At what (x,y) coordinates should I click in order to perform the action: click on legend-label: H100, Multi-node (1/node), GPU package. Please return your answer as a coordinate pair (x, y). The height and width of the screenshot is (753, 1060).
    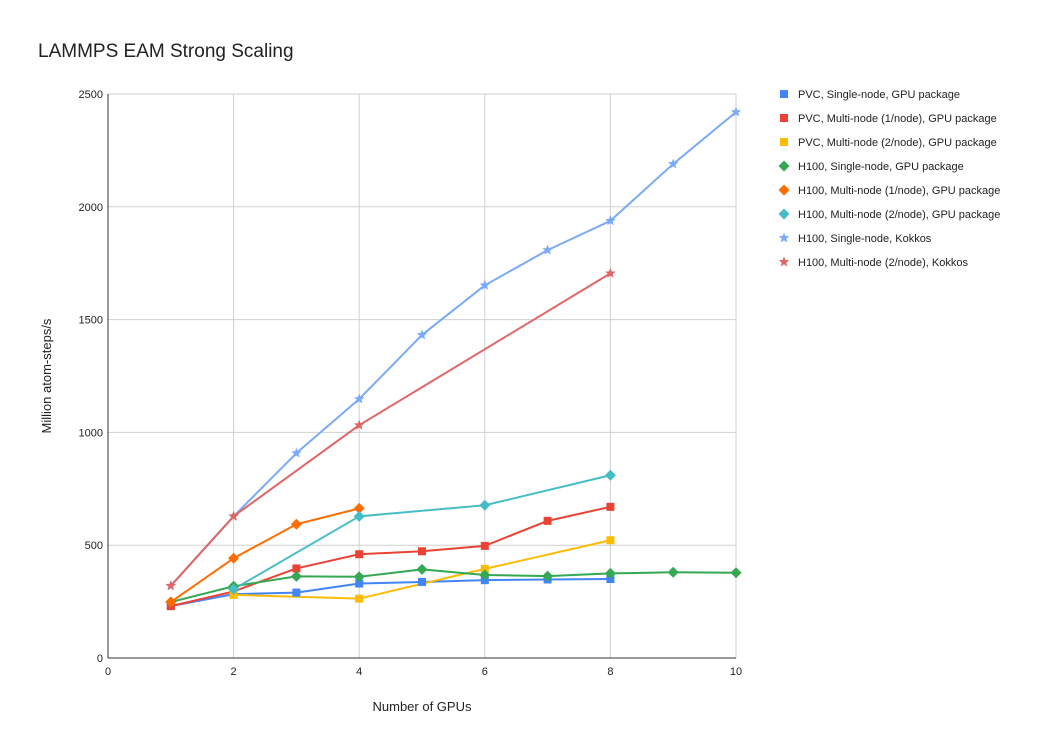
    Looking at the image, I should click on (899, 191).